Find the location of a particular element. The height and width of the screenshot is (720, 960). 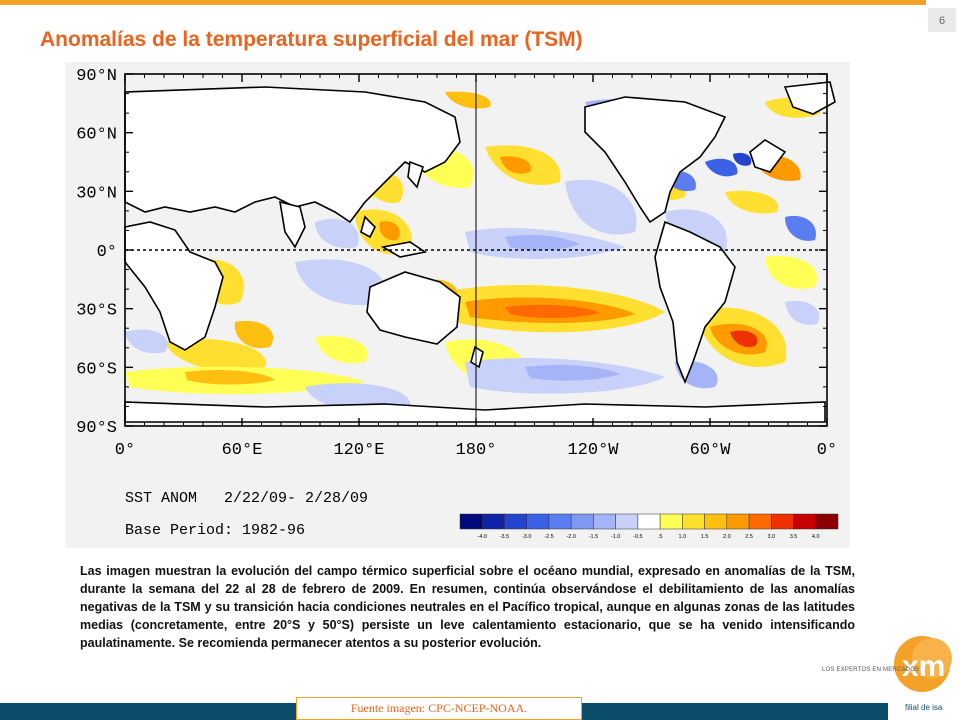

top-accent-line is located at coordinates (463, 2).